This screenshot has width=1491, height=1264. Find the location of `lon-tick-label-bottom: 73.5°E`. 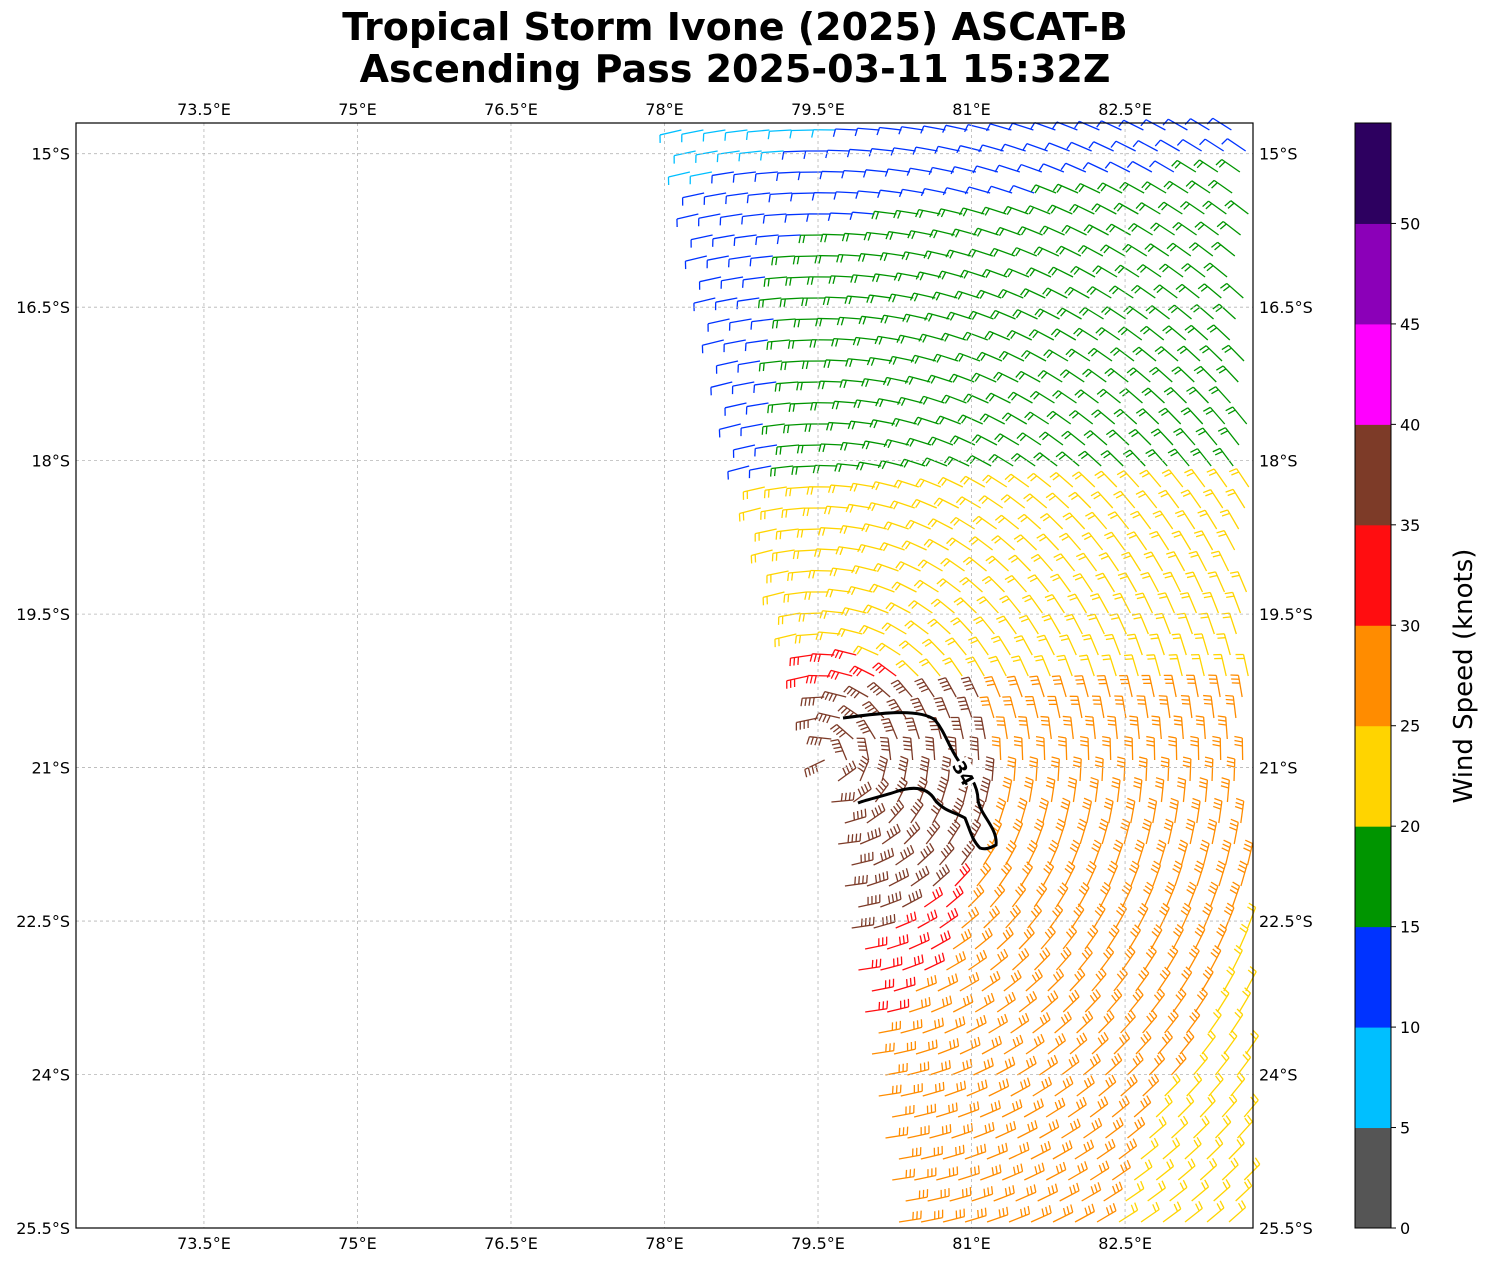

lon-tick-label-bottom: 73.5°E is located at coordinates (204, 1243).